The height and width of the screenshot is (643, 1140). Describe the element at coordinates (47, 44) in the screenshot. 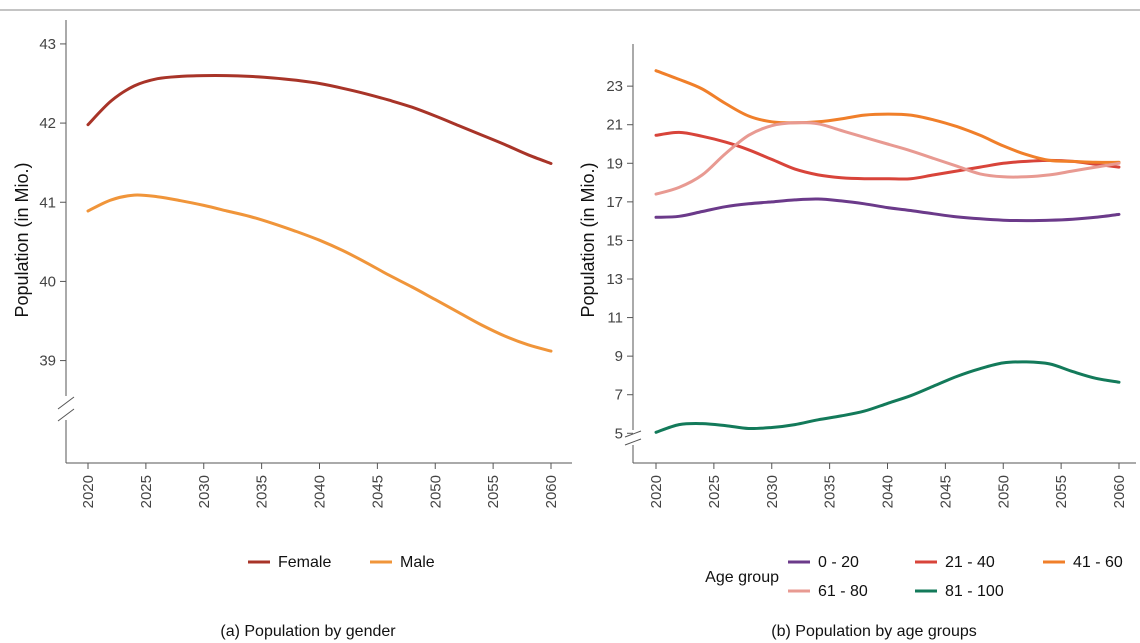

I see `chart-a-y-tick-label: 43` at that location.